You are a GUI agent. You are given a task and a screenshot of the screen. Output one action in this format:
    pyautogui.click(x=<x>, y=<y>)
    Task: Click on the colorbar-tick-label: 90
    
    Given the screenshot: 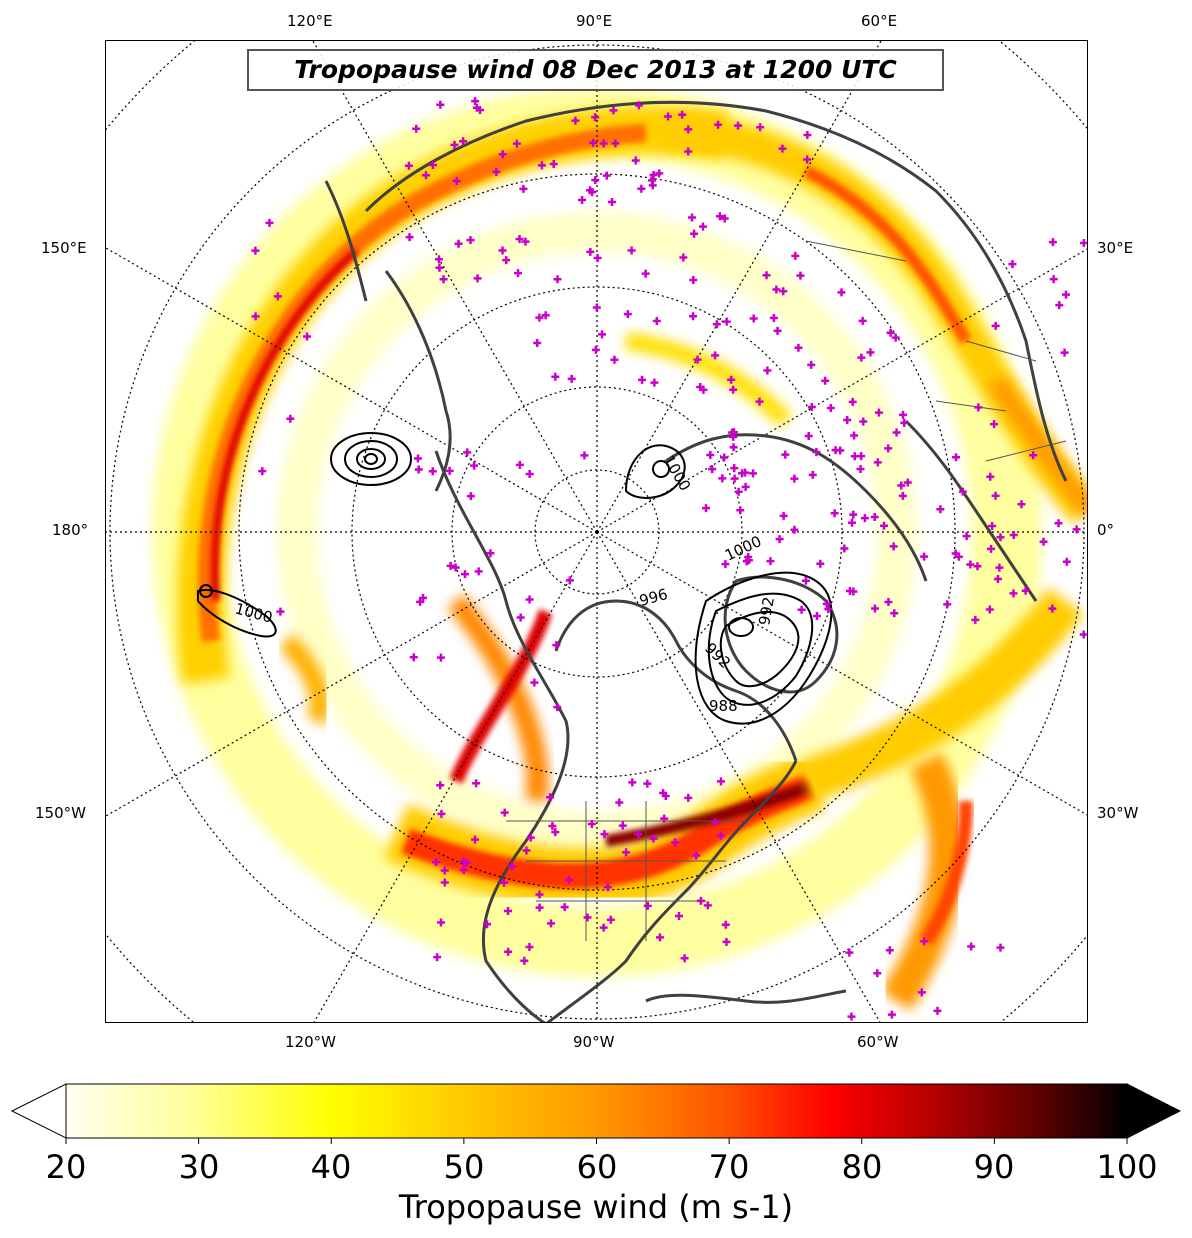 What is the action you would take?
    pyautogui.click(x=994, y=1167)
    